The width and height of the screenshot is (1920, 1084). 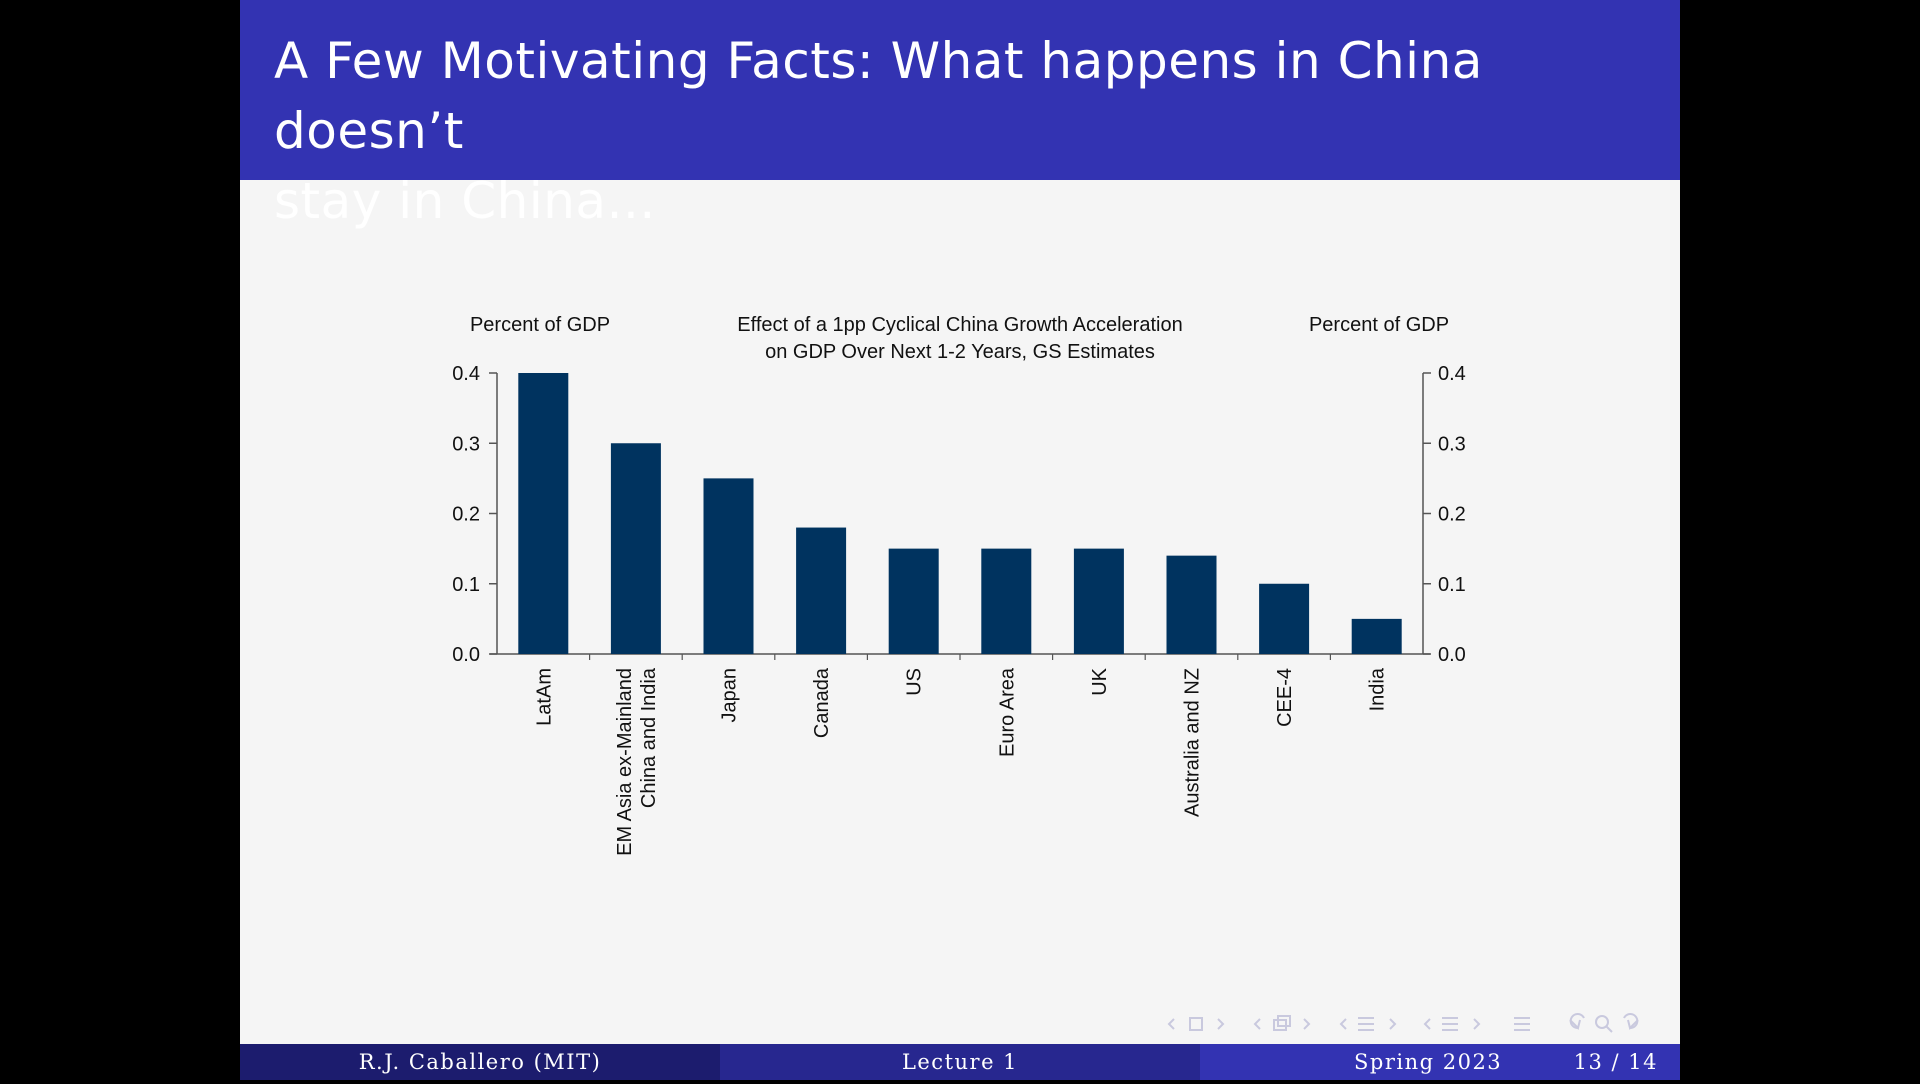 I want to click on y-tick-label-right: 0.3, so click(x=1452, y=444).